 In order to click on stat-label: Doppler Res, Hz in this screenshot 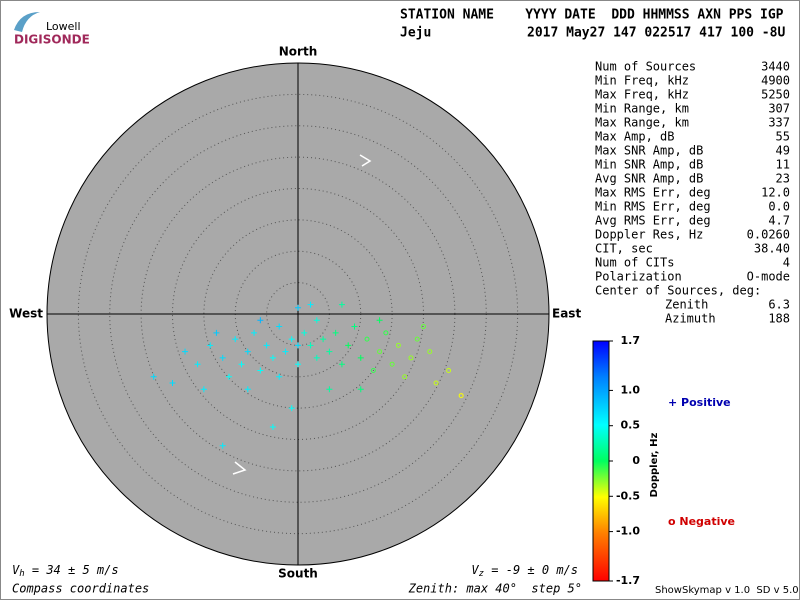, I will do `click(649, 235)`.